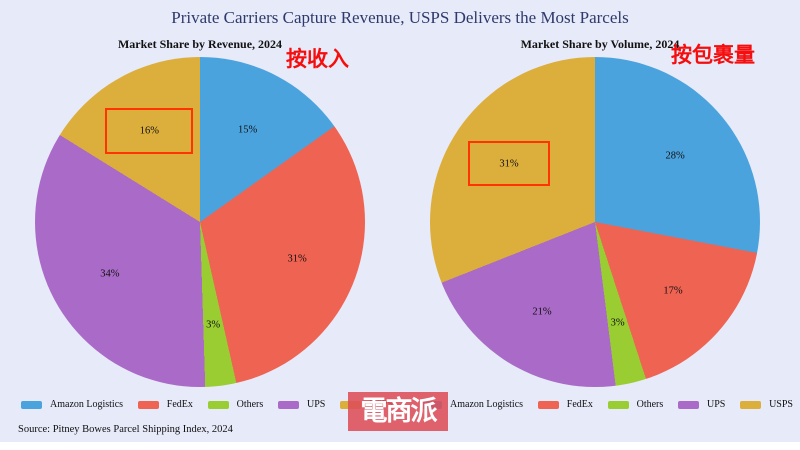 The image size is (800, 450). Describe the element at coordinates (248, 130) in the screenshot. I see `pie-value-label: 15%` at that location.